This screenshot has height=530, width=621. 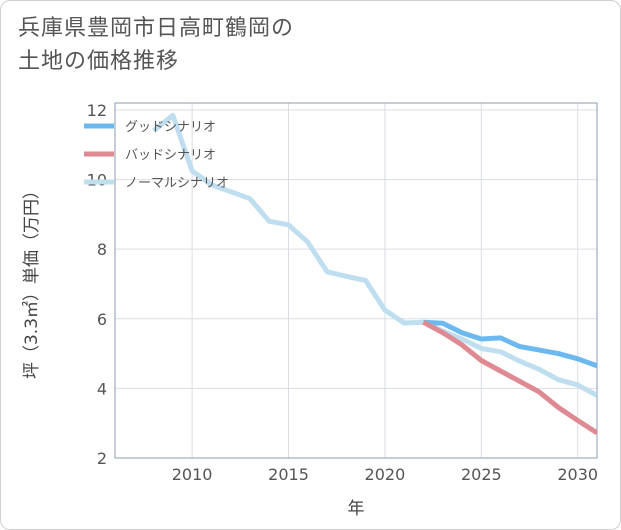 What do you see at coordinates (102, 319) in the screenshot?
I see `y-tick-label: 6` at bounding box center [102, 319].